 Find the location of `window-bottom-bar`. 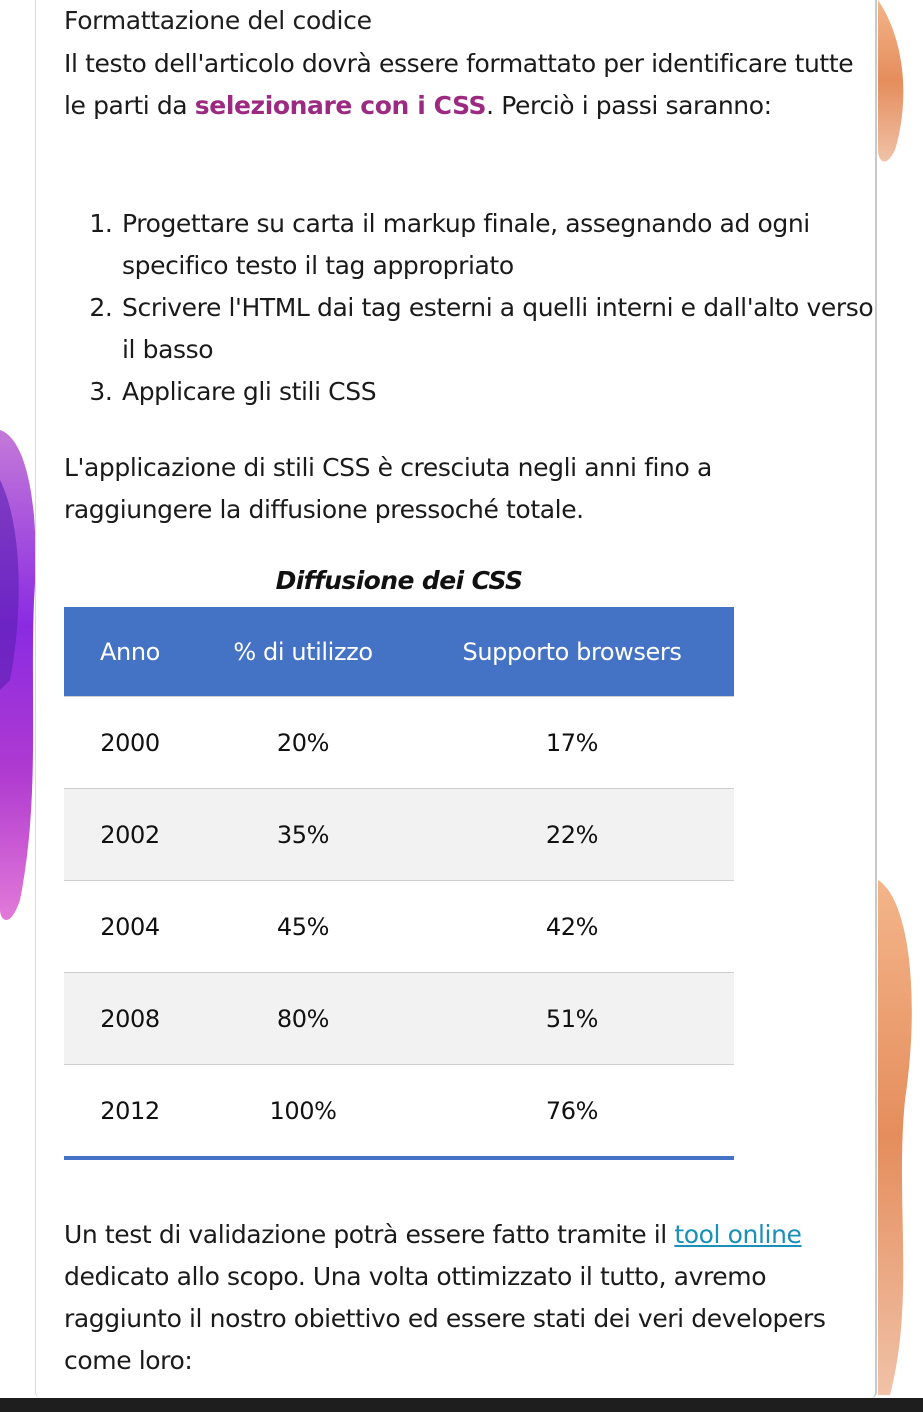

window-bottom-bar is located at coordinates (461, 1405).